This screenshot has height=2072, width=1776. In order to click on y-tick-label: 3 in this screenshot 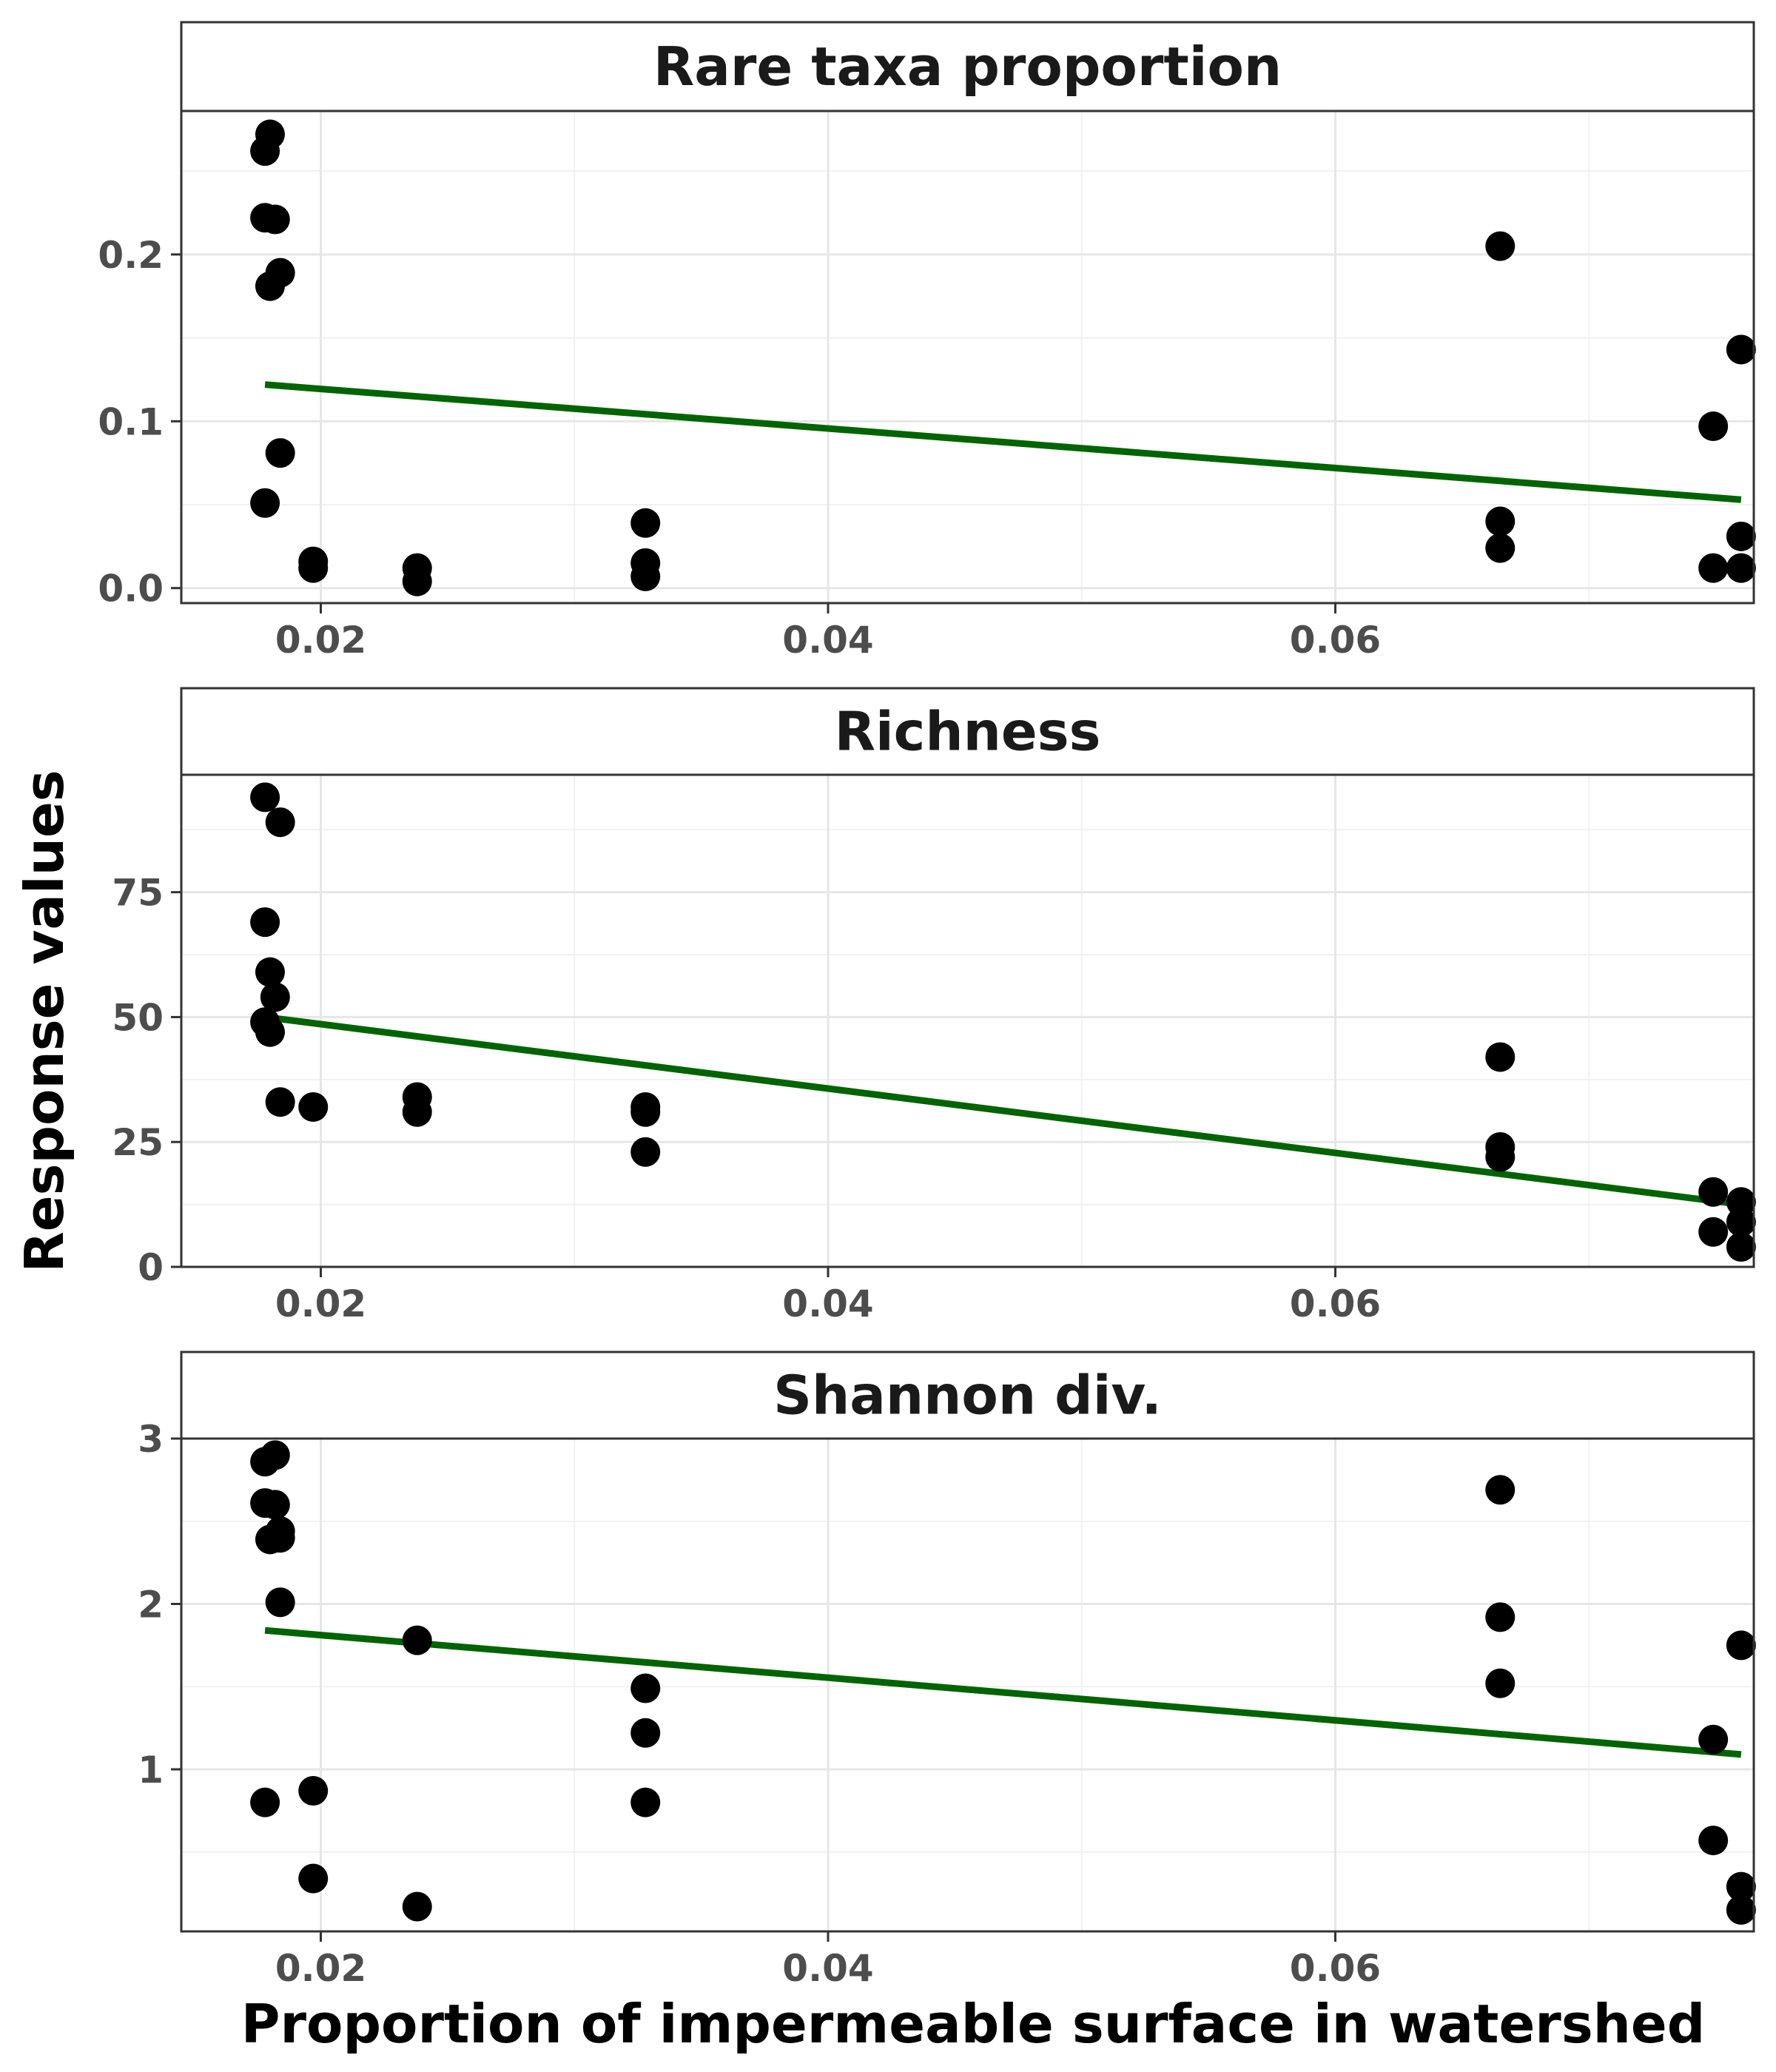, I will do `click(151, 1439)`.